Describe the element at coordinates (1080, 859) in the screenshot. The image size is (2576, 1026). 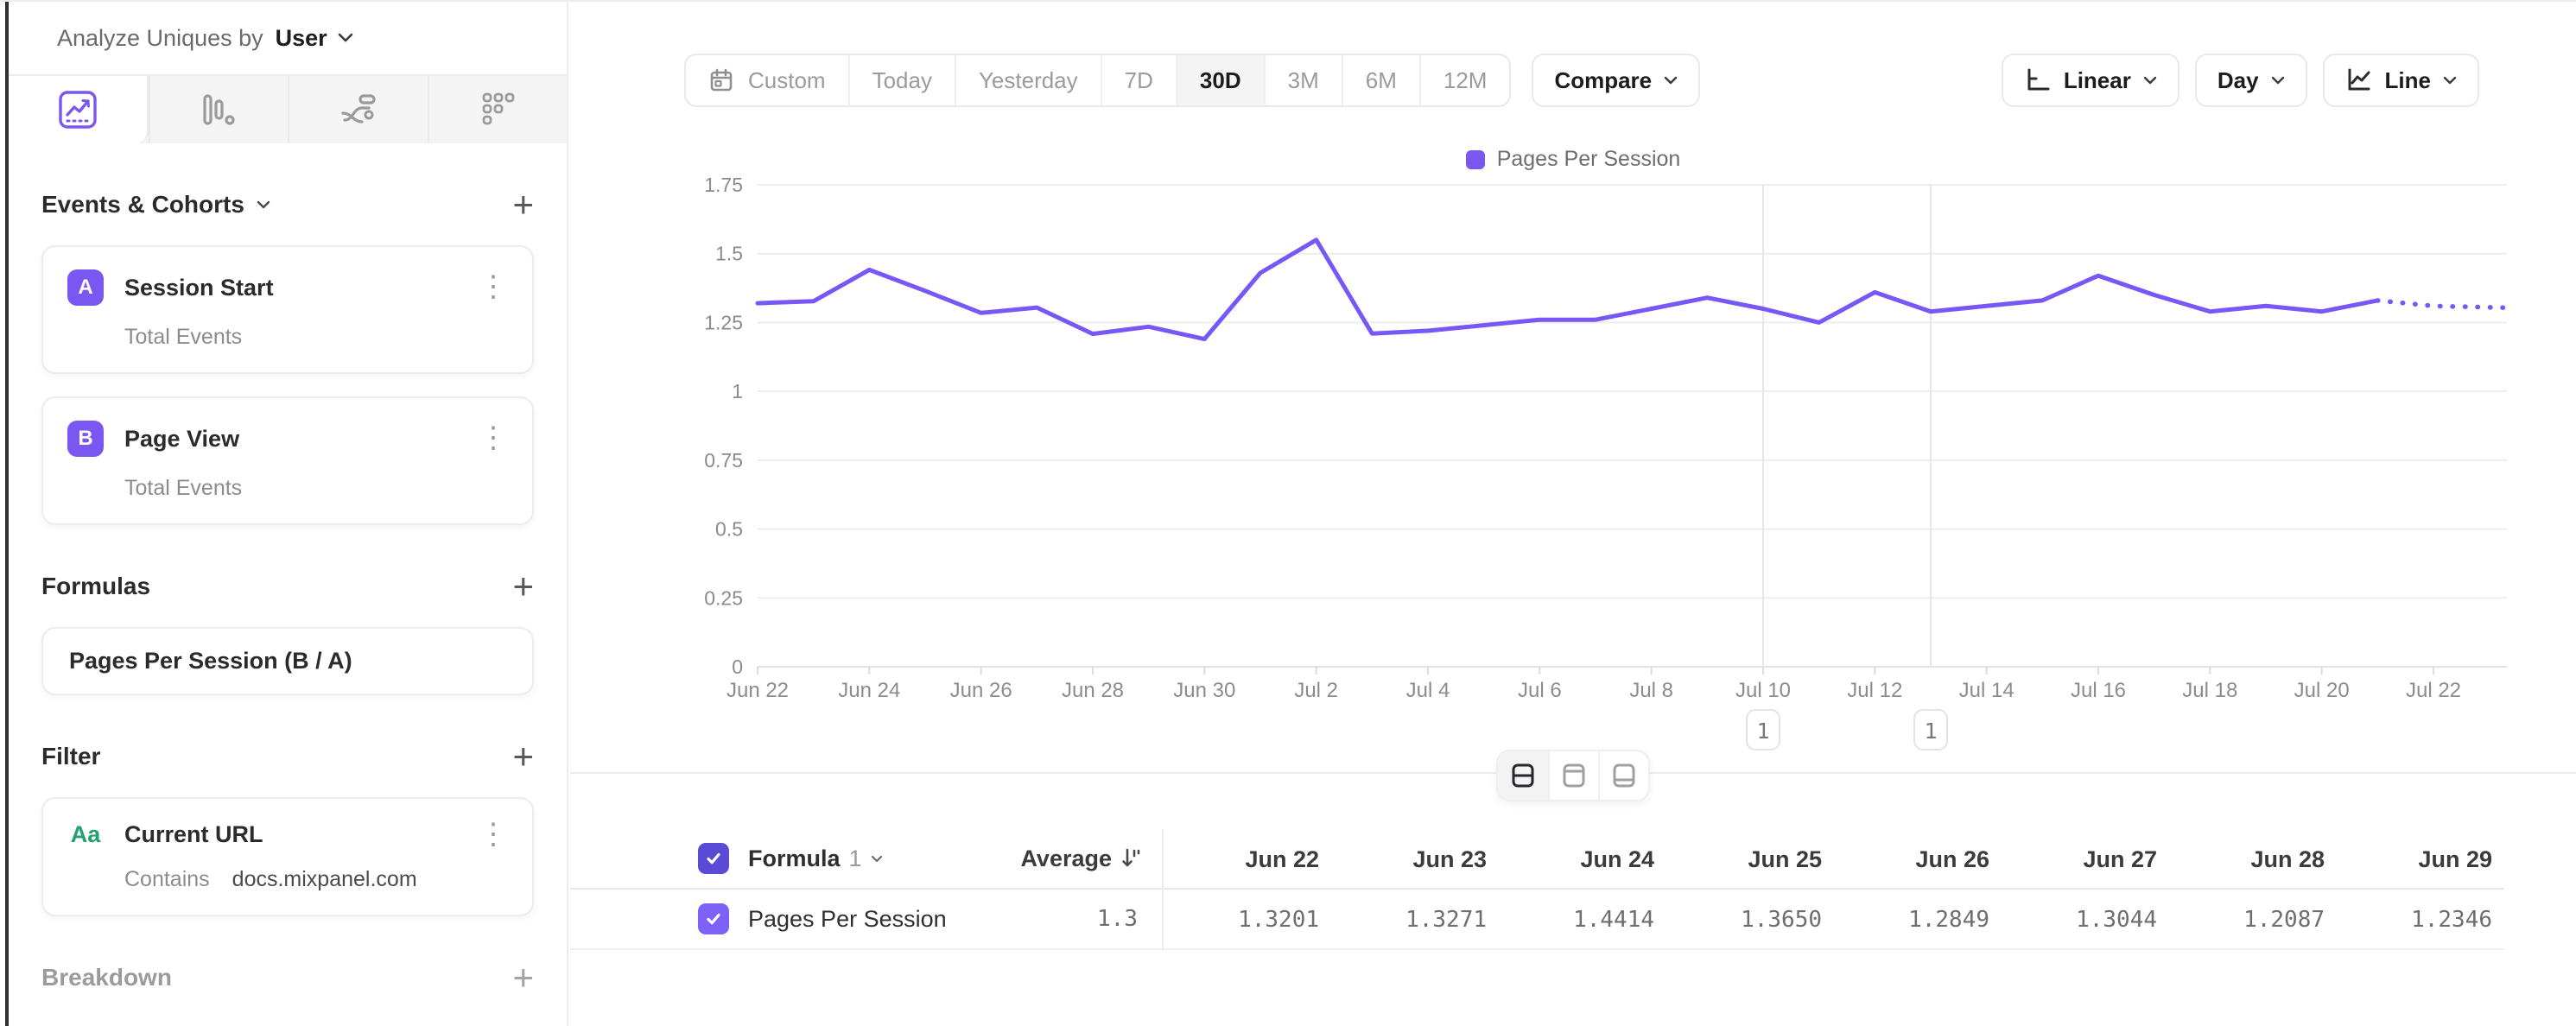
I see `average-sort-header: Average` at that location.